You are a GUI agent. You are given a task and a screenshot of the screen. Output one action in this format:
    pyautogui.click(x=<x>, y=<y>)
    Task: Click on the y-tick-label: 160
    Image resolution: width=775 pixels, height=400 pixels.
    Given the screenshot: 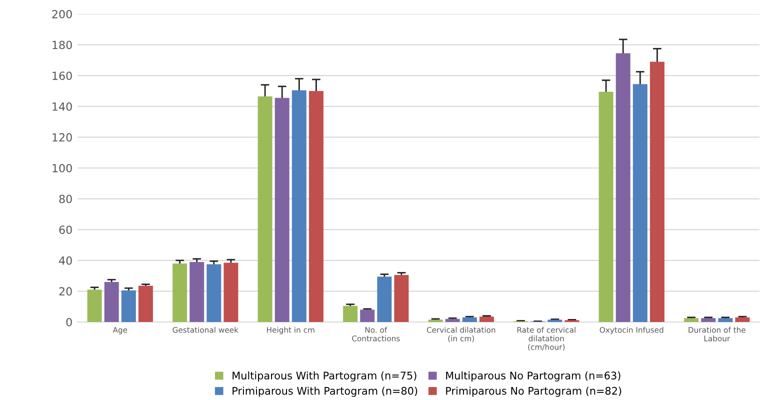 What is the action you would take?
    pyautogui.click(x=62, y=76)
    